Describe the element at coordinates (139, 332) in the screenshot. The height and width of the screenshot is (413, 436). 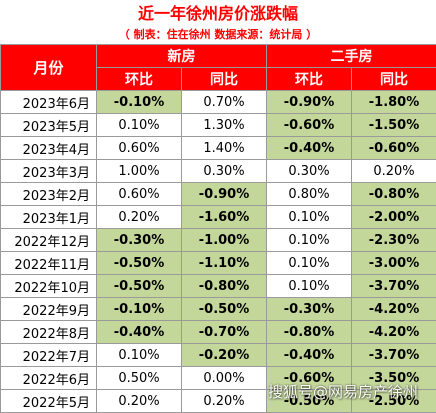
I see `new-mom-cell: -0.40%` at that location.